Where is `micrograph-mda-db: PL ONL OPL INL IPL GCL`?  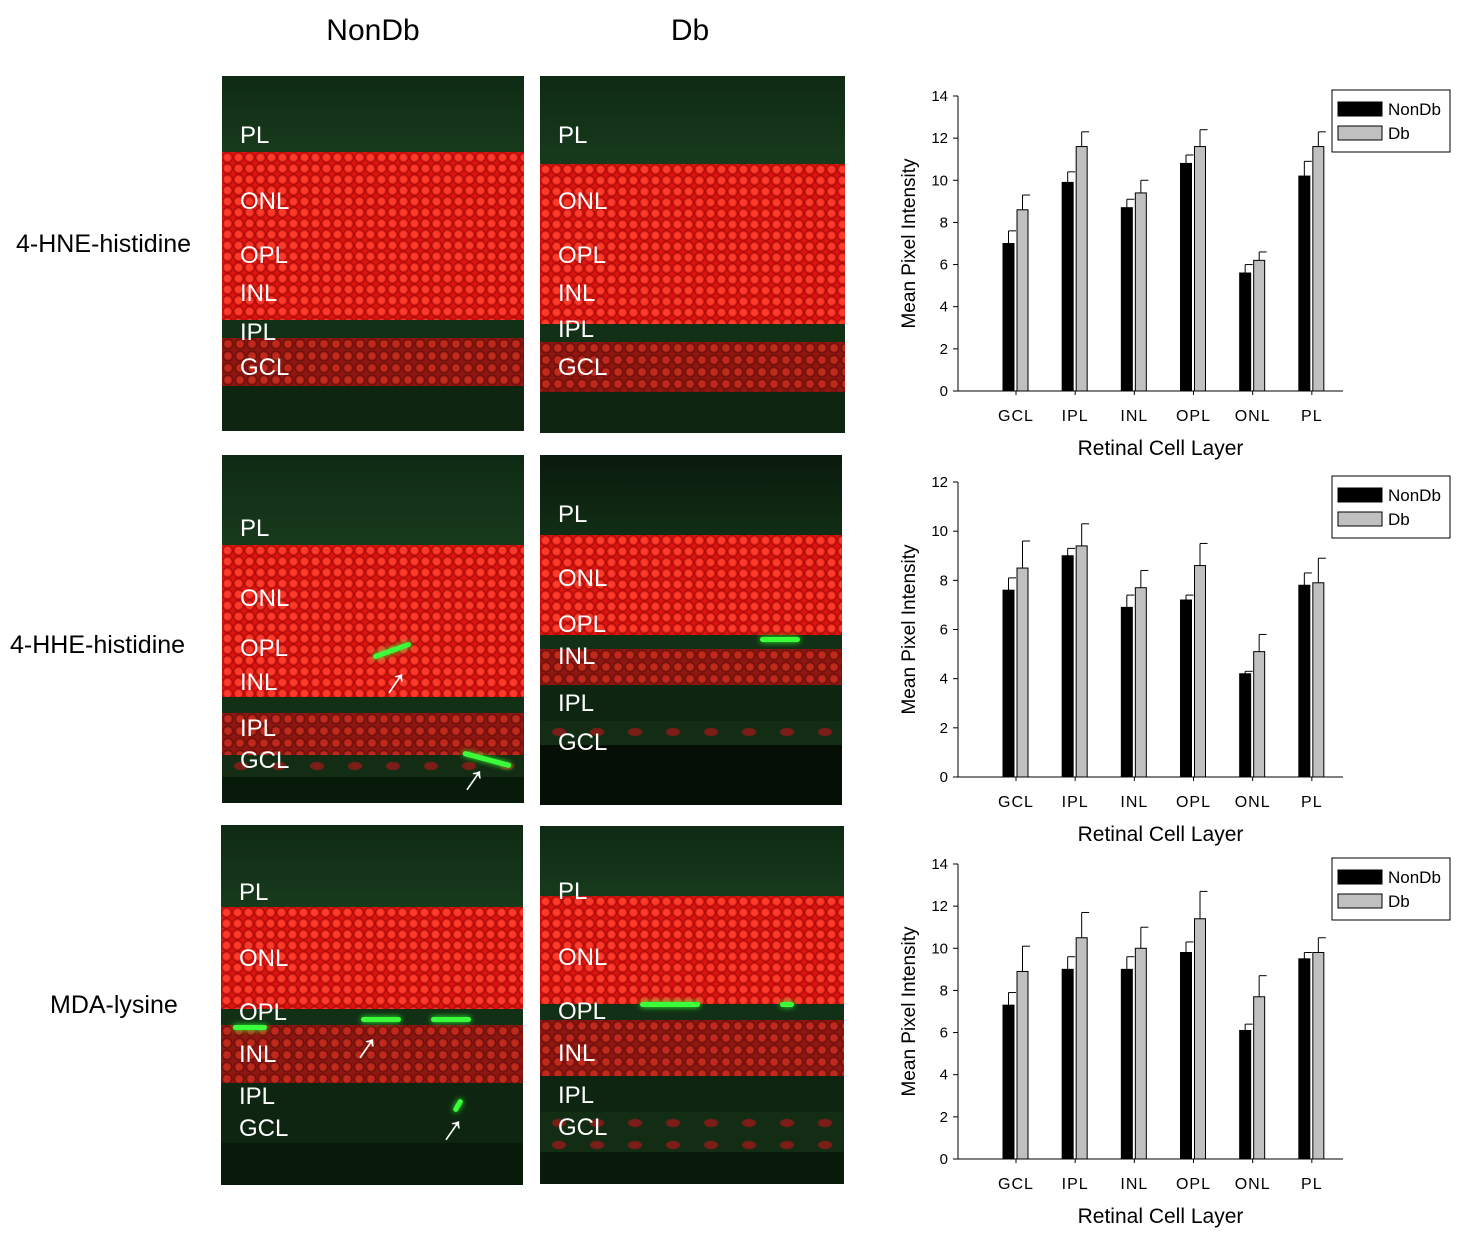 micrograph-mda-db: PL ONL OPL INL IPL GCL is located at coordinates (692, 1005).